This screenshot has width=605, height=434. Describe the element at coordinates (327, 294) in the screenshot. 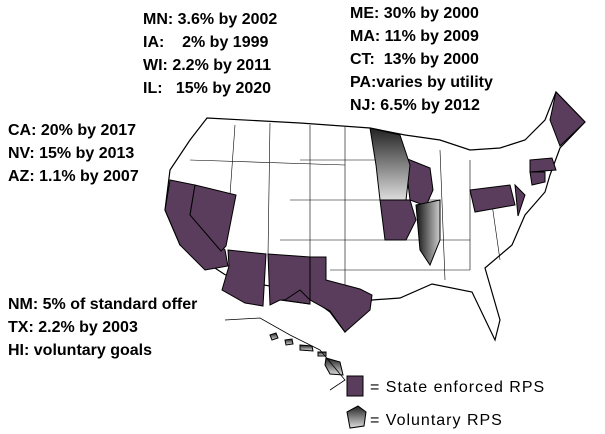

I see `state-tx` at that location.